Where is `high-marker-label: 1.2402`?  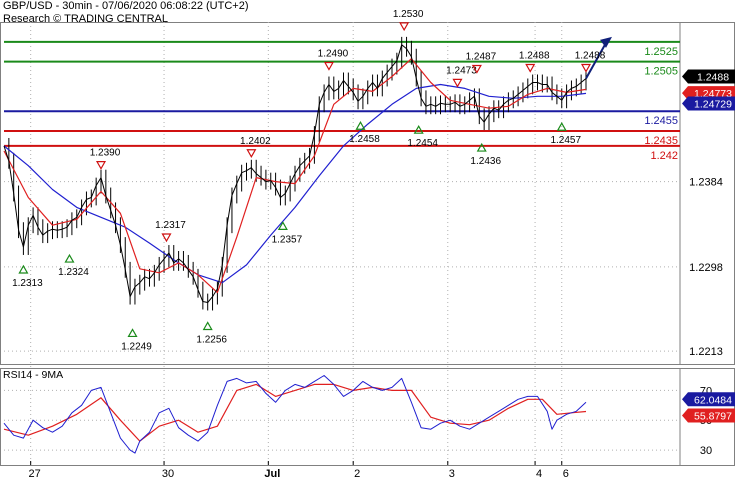 high-marker-label: 1.2402 is located at coordinates (255, 141).